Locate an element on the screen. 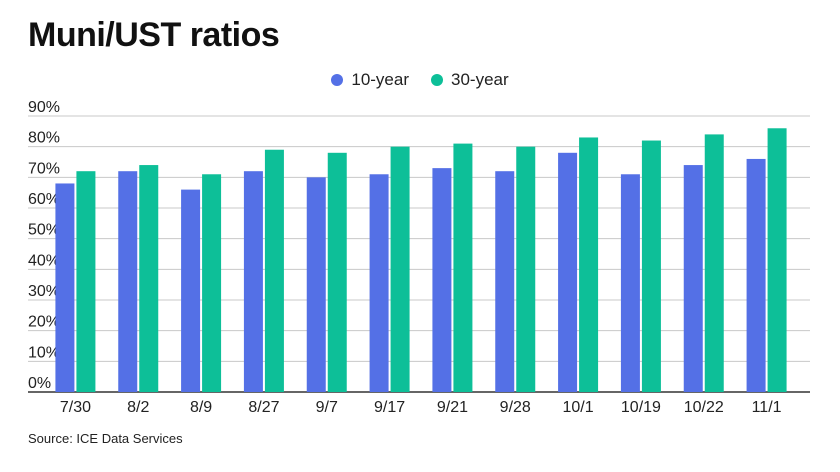 Image resolution: width=840 pixels, height=472 pixels. y-tick-label: 50% is located at coordinates (44, 230).